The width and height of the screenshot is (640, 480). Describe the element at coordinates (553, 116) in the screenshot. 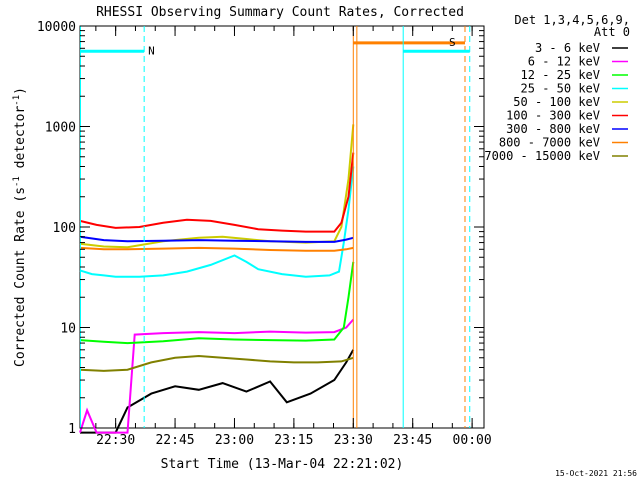

I see `legend-label: 100 - 300 keV` at that location.